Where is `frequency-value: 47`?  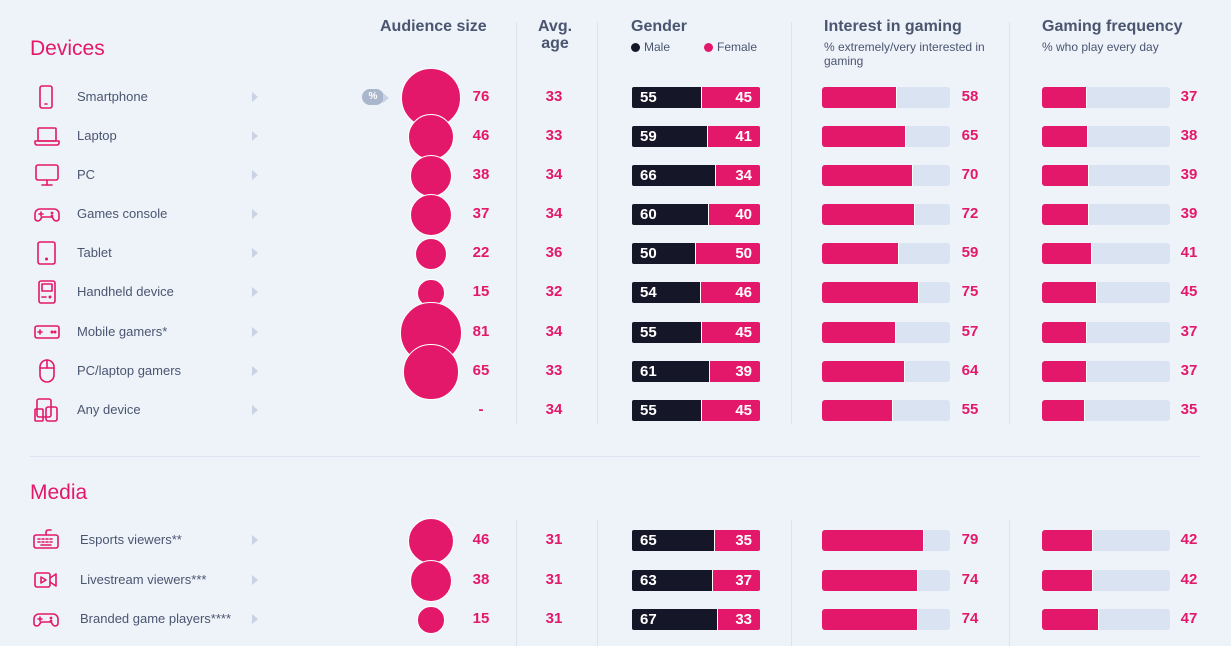
frequency-value: 47 is located at coordinates (1189, 618).